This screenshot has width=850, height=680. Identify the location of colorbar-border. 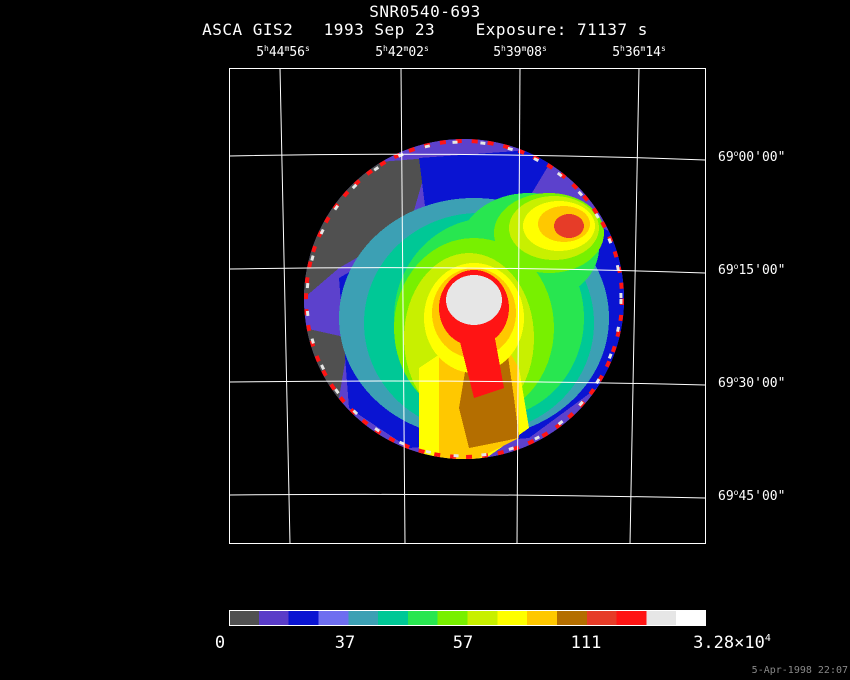
(467, 618).